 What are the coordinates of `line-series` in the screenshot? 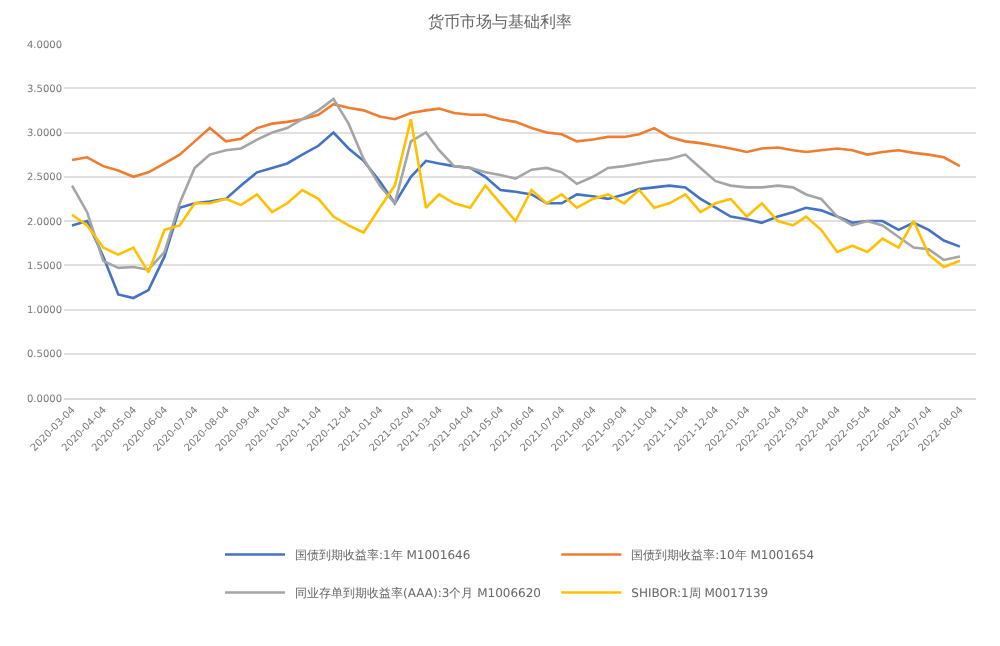 It's located at (516, 140).